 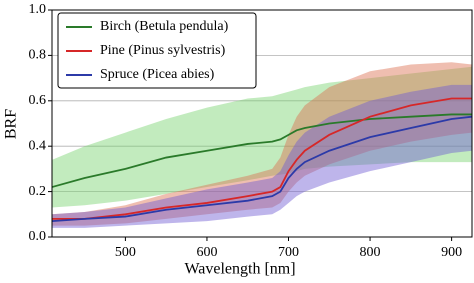 What do you see at coordinates (38, 100) in the screenshot?
I see `y-tick-label: 0.6` at bounding box center [38, 100].